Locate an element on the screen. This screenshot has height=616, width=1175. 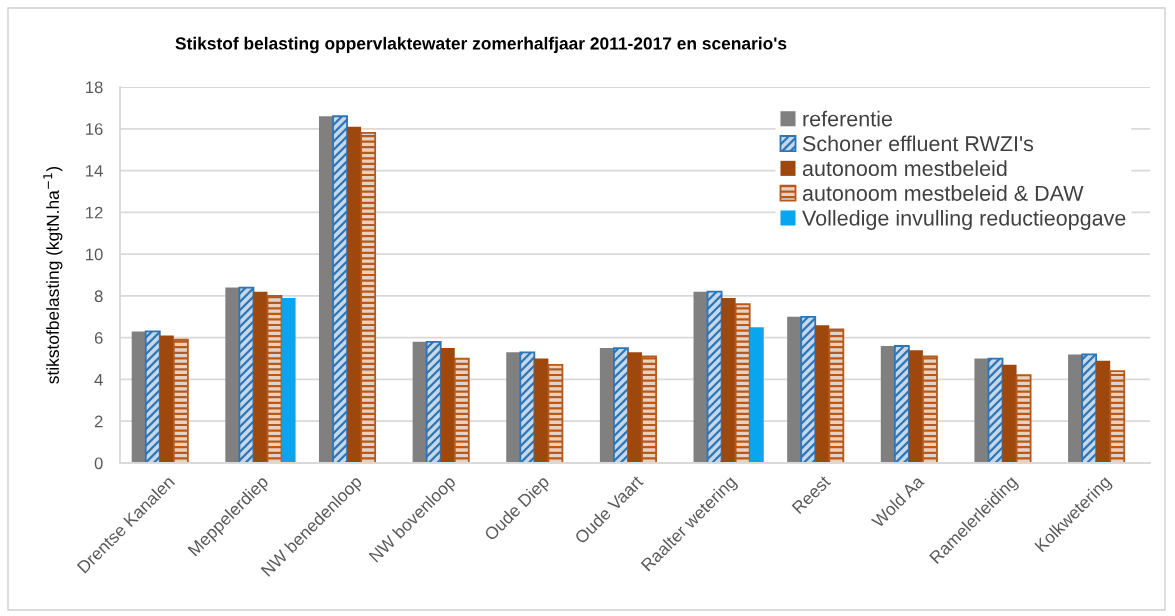
legend-label: Volledige invulling reductieopgave is located at coordinates (964, 219).